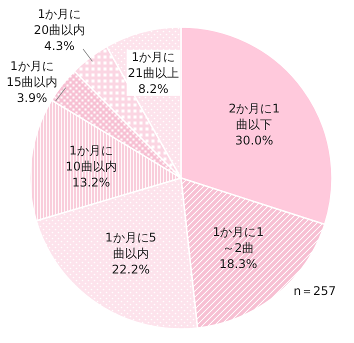 This screenshot has height=343, width=354. Describe the element at coordinates (254, 141) in the screenshot. I see `data-label: 30.0%` at that location.